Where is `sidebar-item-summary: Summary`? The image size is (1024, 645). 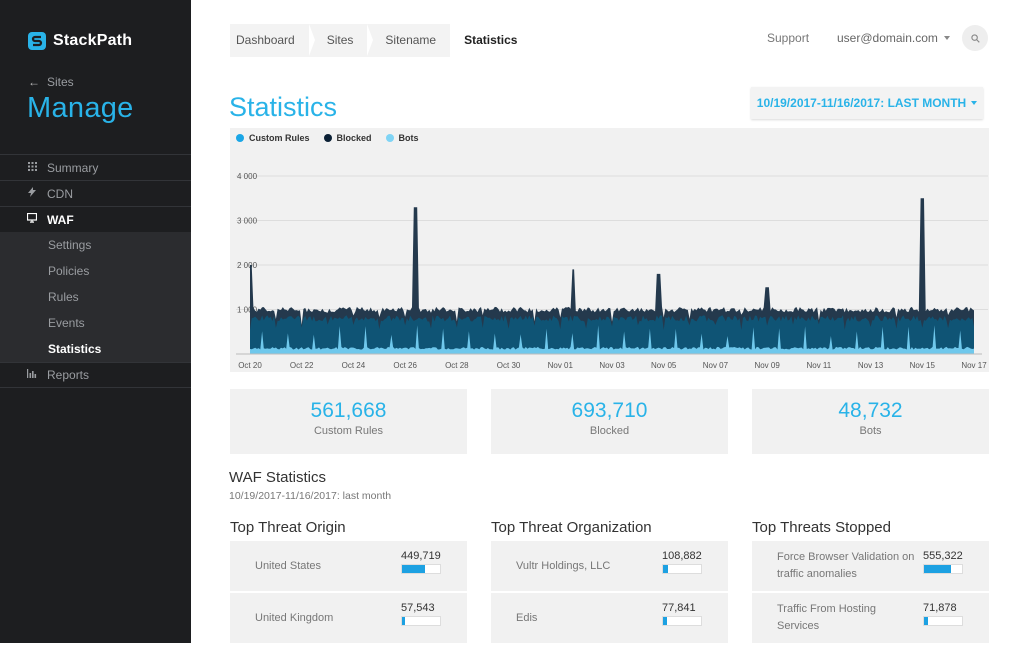
sidebar-item-summary: Summary is located at coordinates (95, 167).